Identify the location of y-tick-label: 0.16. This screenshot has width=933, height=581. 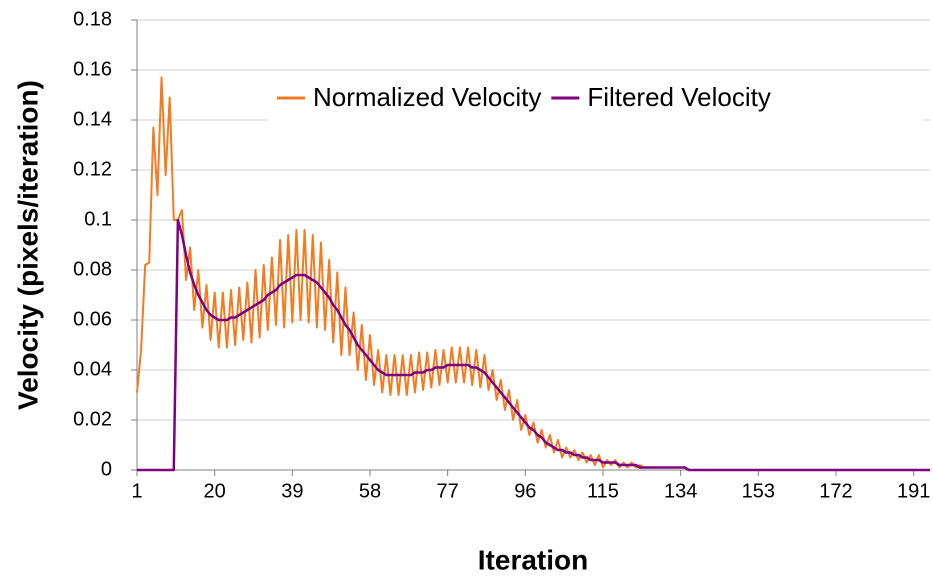
(92, 69).